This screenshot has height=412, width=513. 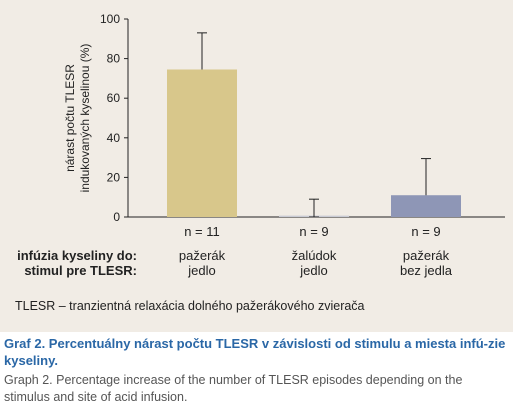 I want to click on y-axis-label-line-2: indukovaných kyselinou (%), so click(x=85, y=118).